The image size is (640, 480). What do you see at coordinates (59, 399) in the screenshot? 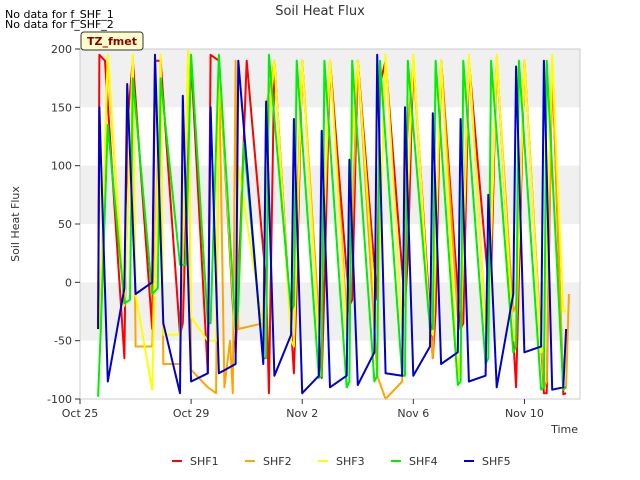
I see `y-tick-label: -100` at bounding box center [59, 399].